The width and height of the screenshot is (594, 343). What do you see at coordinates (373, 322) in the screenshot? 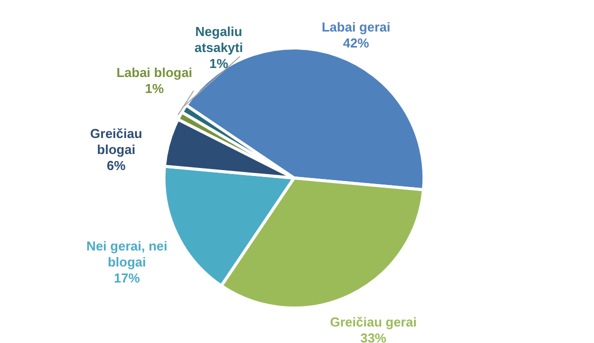
I see `slice-label: Greičiau gerai` at bounding box center [373, 322].